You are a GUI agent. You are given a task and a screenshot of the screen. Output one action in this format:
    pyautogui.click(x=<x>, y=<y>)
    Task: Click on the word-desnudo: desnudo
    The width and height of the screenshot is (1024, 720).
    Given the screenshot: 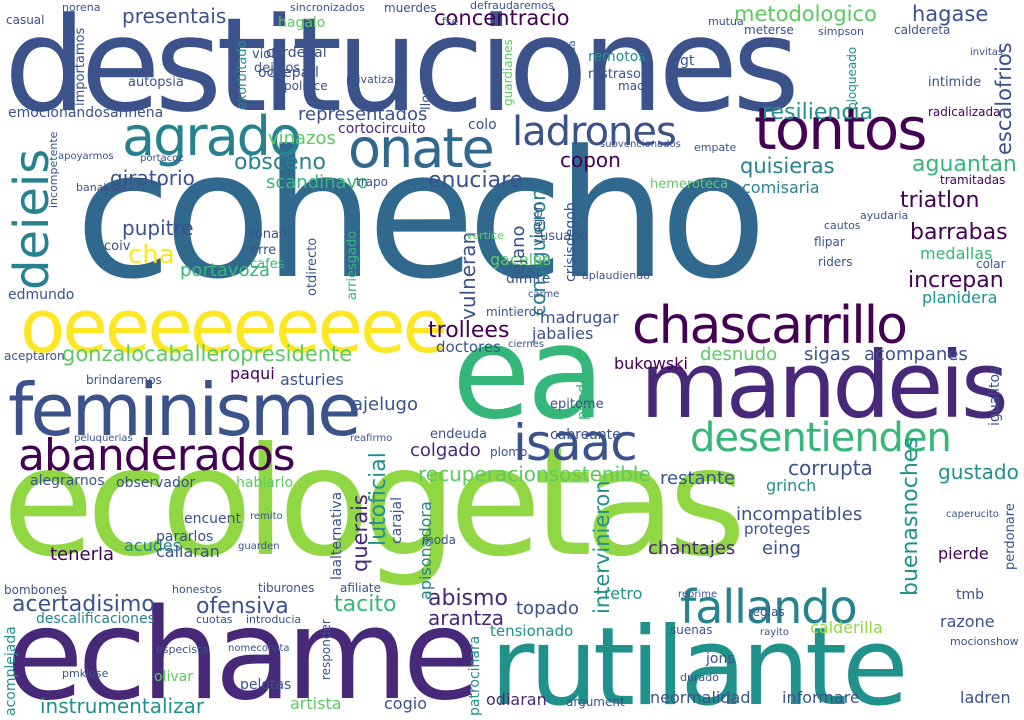 What is the action you would take?
    pyautogui.click(x=739, y=354)
    